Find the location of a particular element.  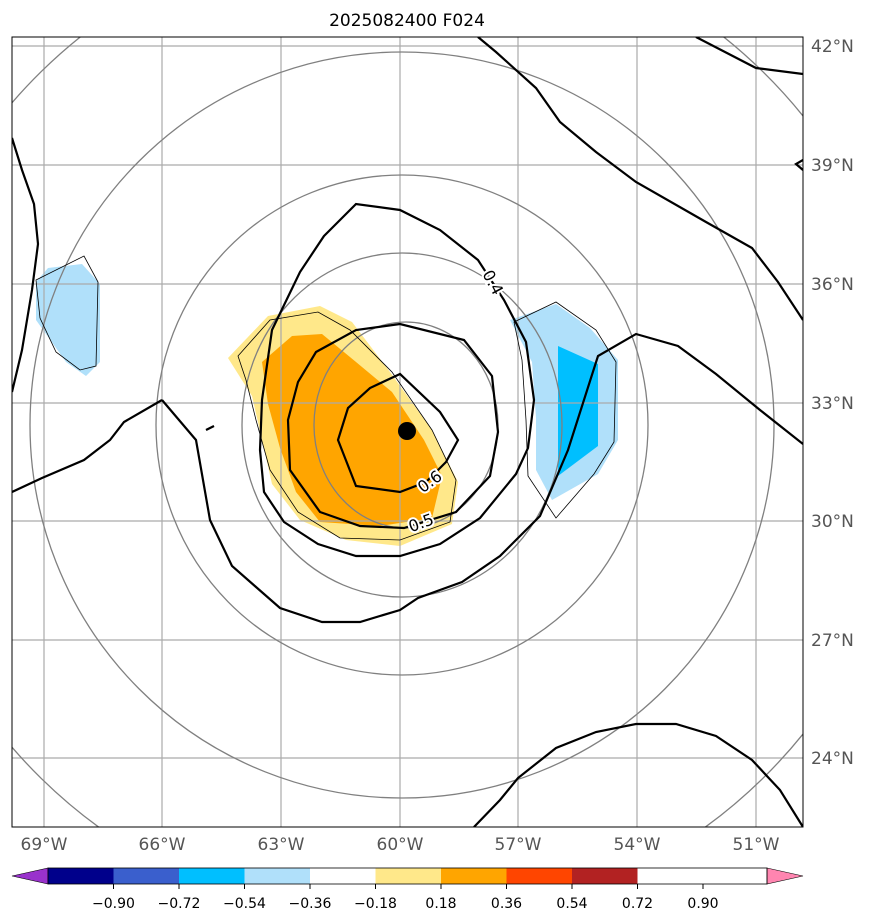

colorbar-tick-6: 0.18 is located at coordinates (440, 904).